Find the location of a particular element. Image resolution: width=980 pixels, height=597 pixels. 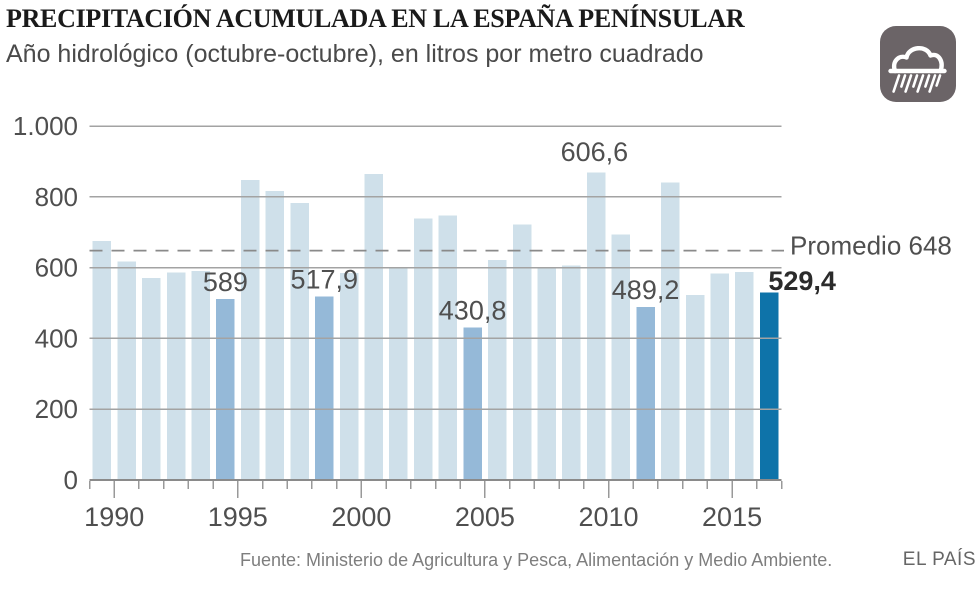

y-tick-label-400: 400 is located at coordinates (56, 338).